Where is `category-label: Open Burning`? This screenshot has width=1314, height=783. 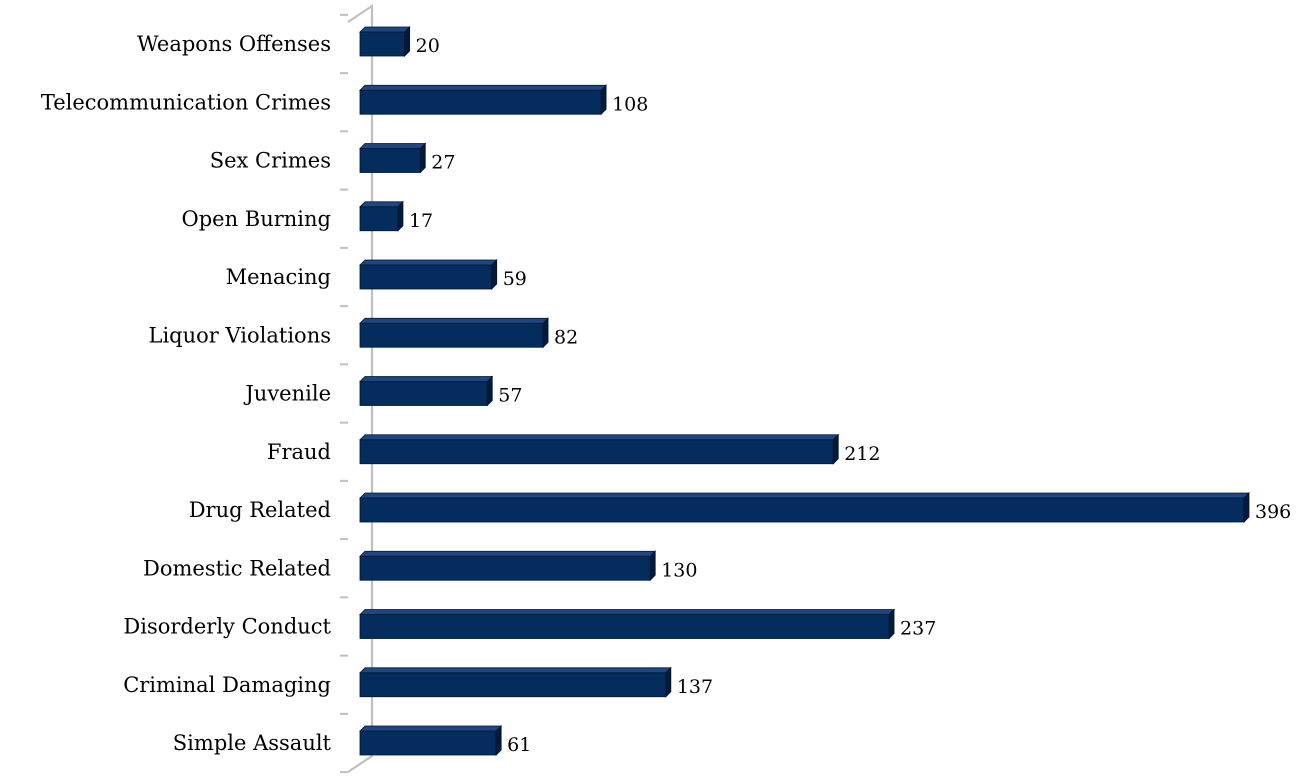
category-label: Open Burning is located at coordinates (257, 219).